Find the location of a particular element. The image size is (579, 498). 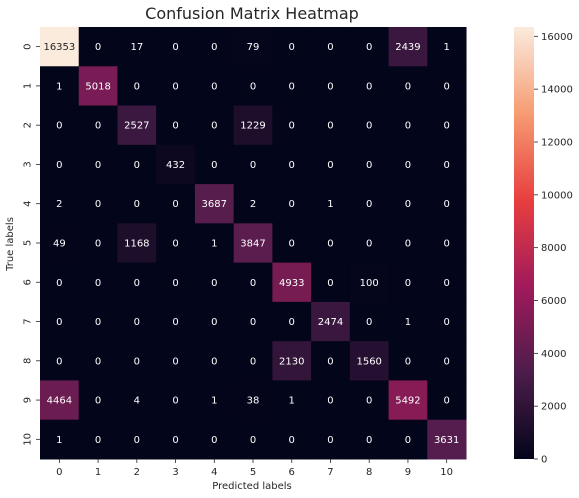

cell-value-label: 49 is located at coordinates (59, 243).